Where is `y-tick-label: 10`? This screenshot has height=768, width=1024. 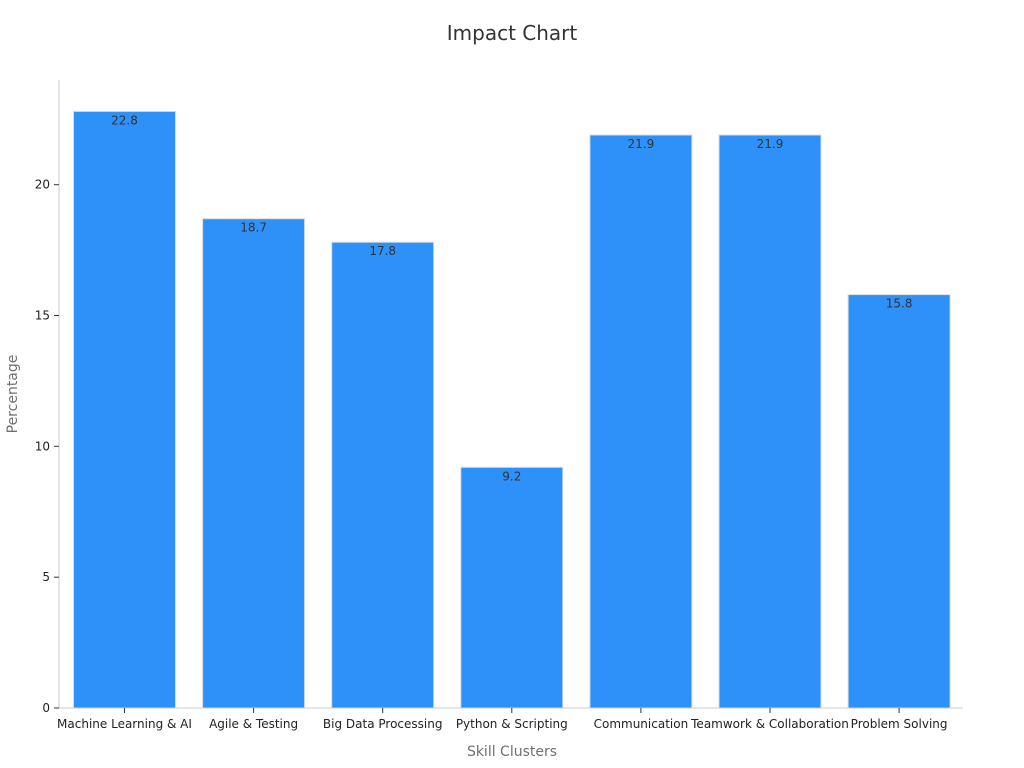 y-tick-label: 10 is located at coordinates (42, 446).